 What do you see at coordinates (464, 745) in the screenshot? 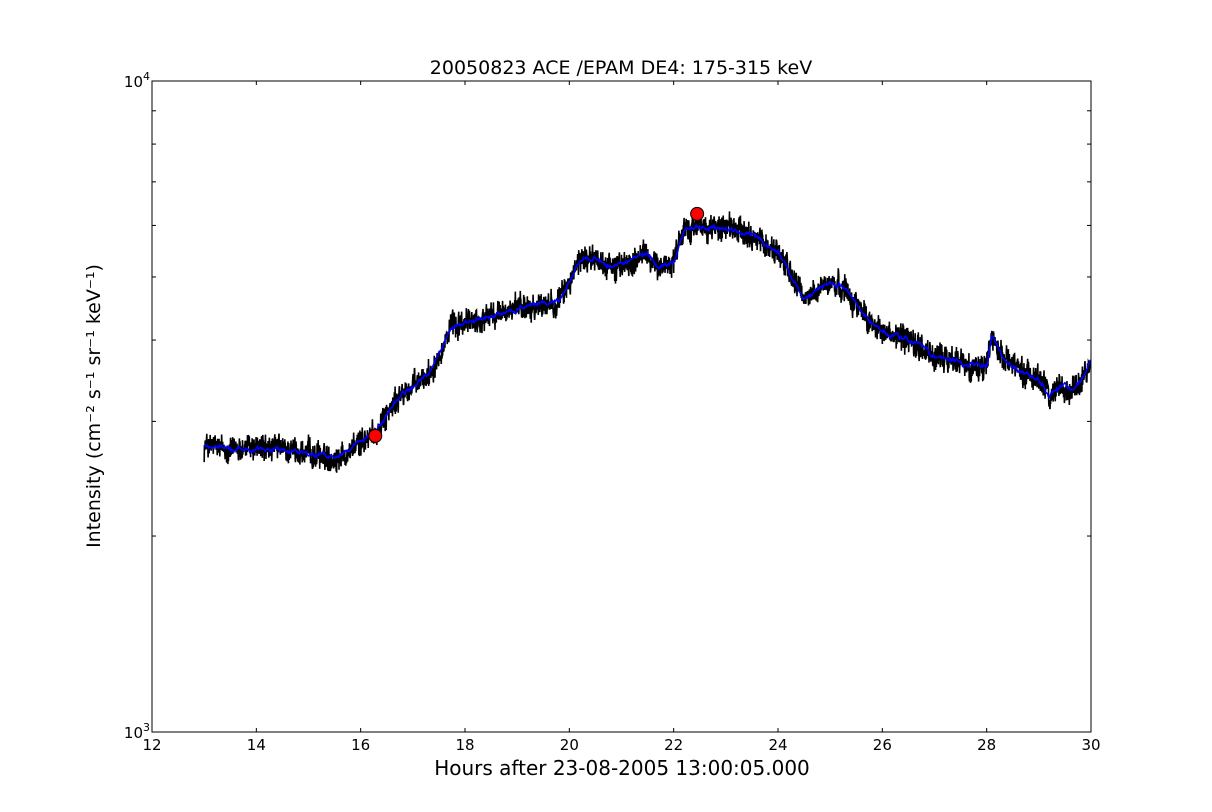
I see `x-tick-label: 18` at bounding box center [464, 745].